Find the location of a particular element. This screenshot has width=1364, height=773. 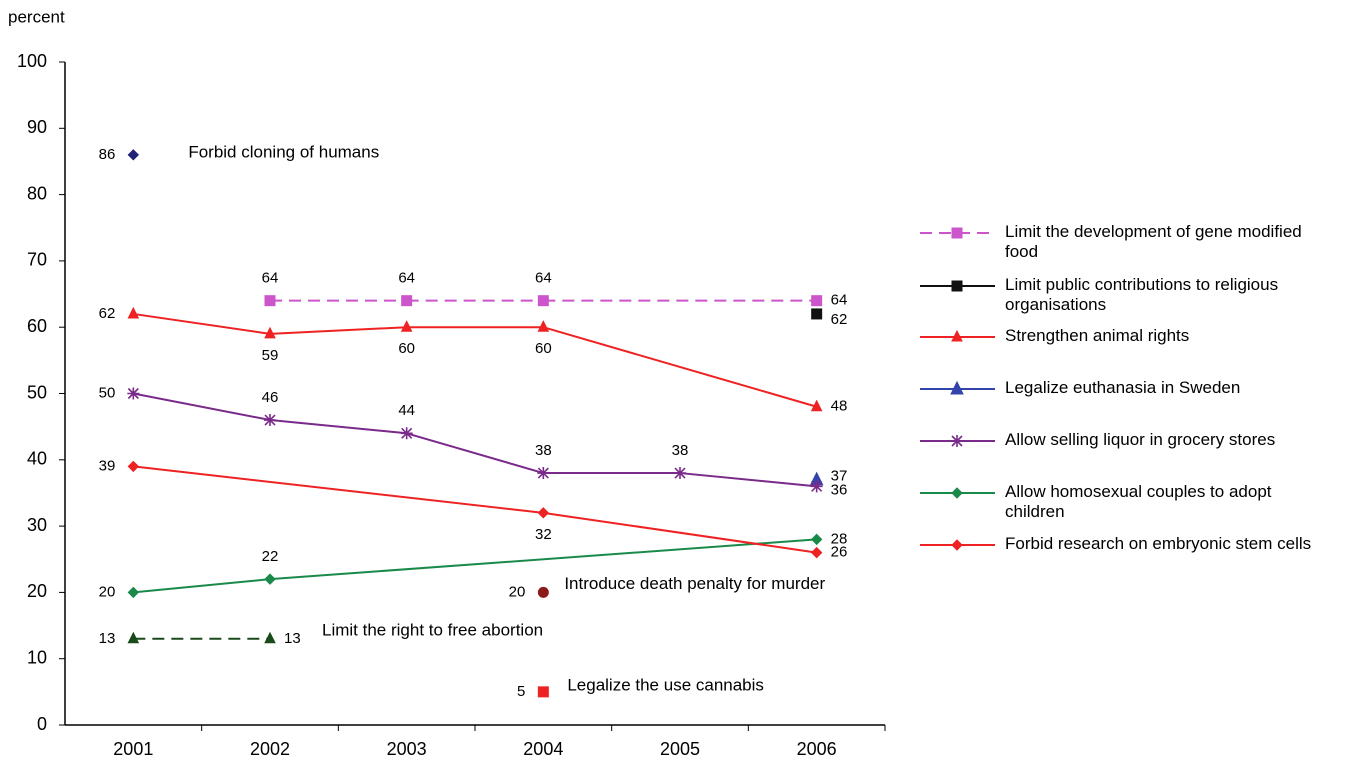

data-label: 48 is located at coordinates (839, 406).